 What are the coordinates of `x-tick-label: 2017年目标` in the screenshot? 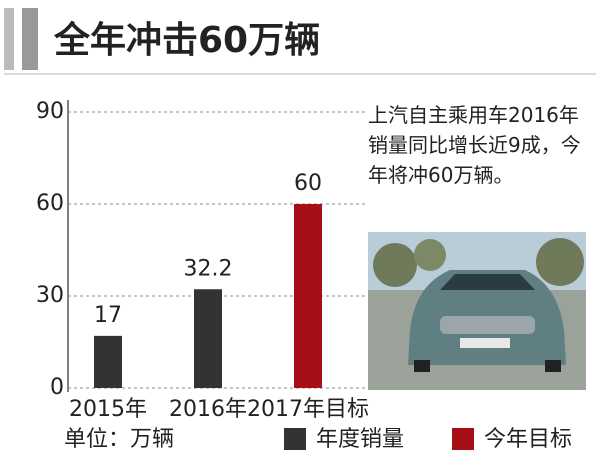 It's located at (308, 409).